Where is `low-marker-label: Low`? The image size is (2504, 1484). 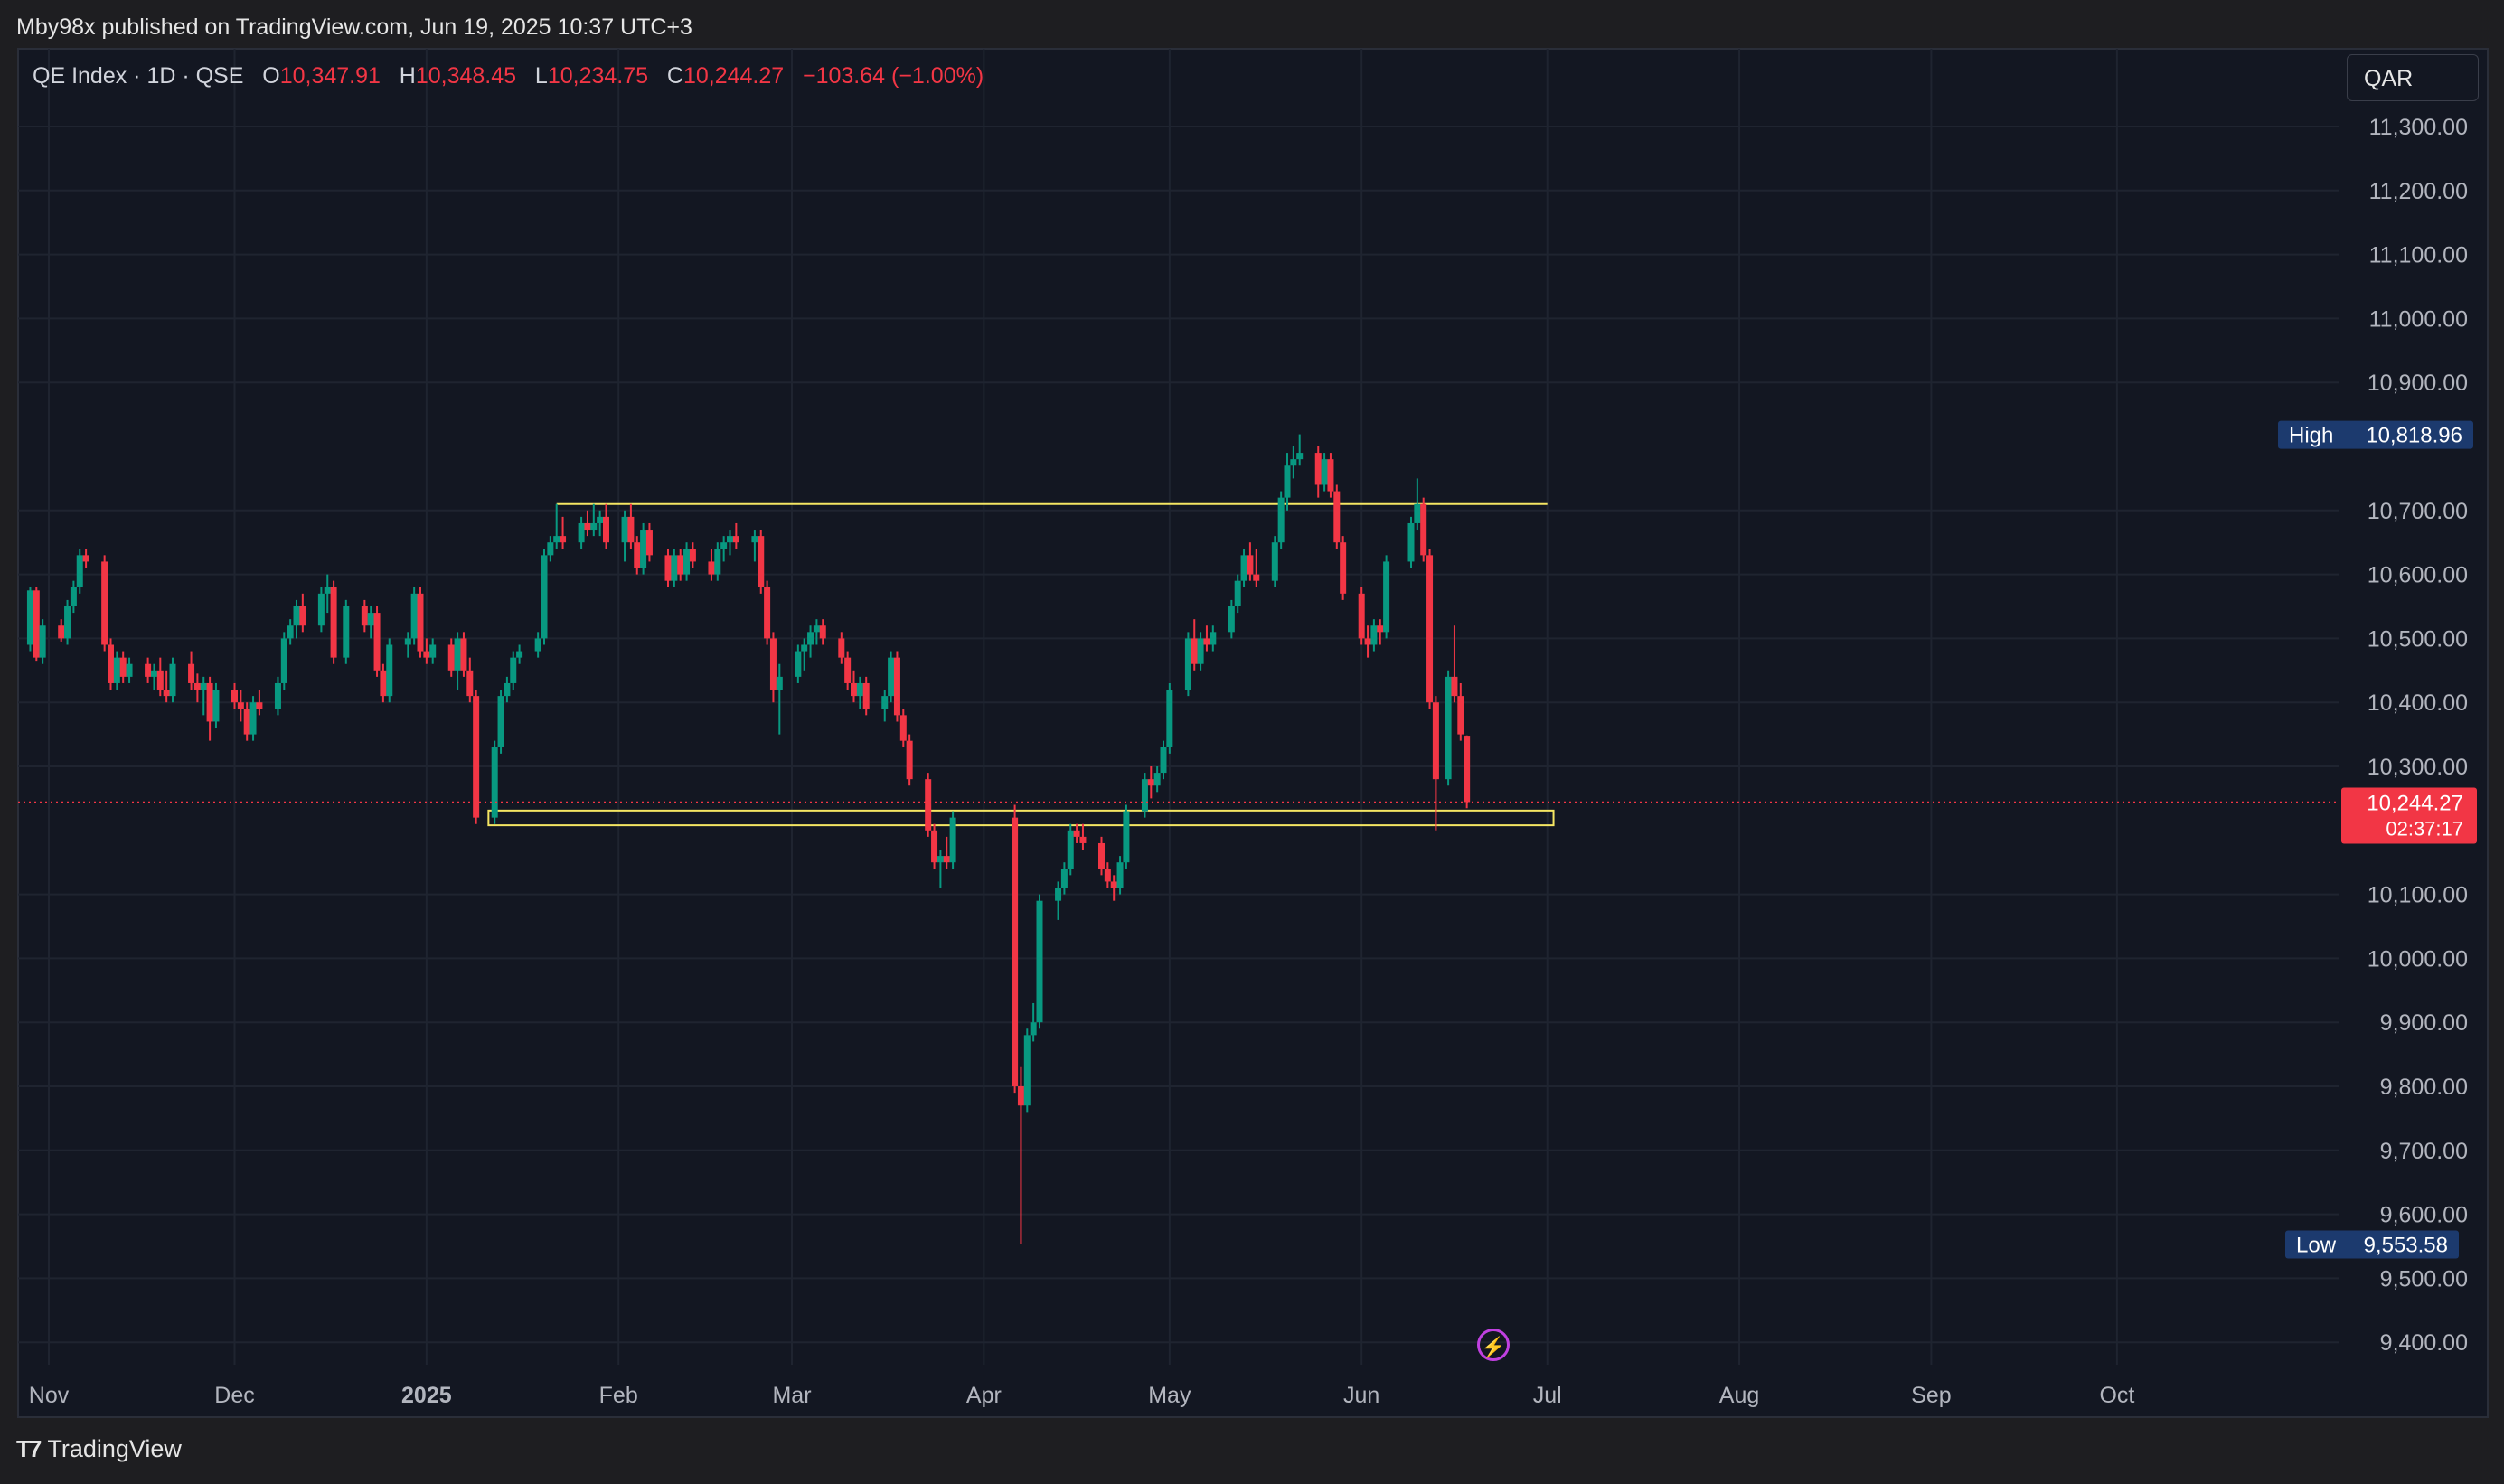 low-marker-label: Low is located at coordinates (2316, 1245).